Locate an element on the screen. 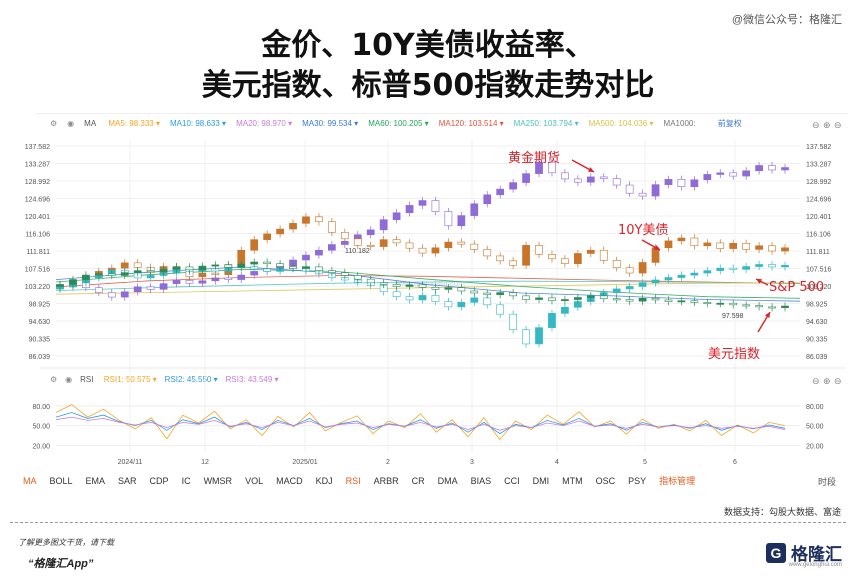 The height and width of the screenshot is (579, 856). indicator-tab: MA is located at coordinates (30, 481).